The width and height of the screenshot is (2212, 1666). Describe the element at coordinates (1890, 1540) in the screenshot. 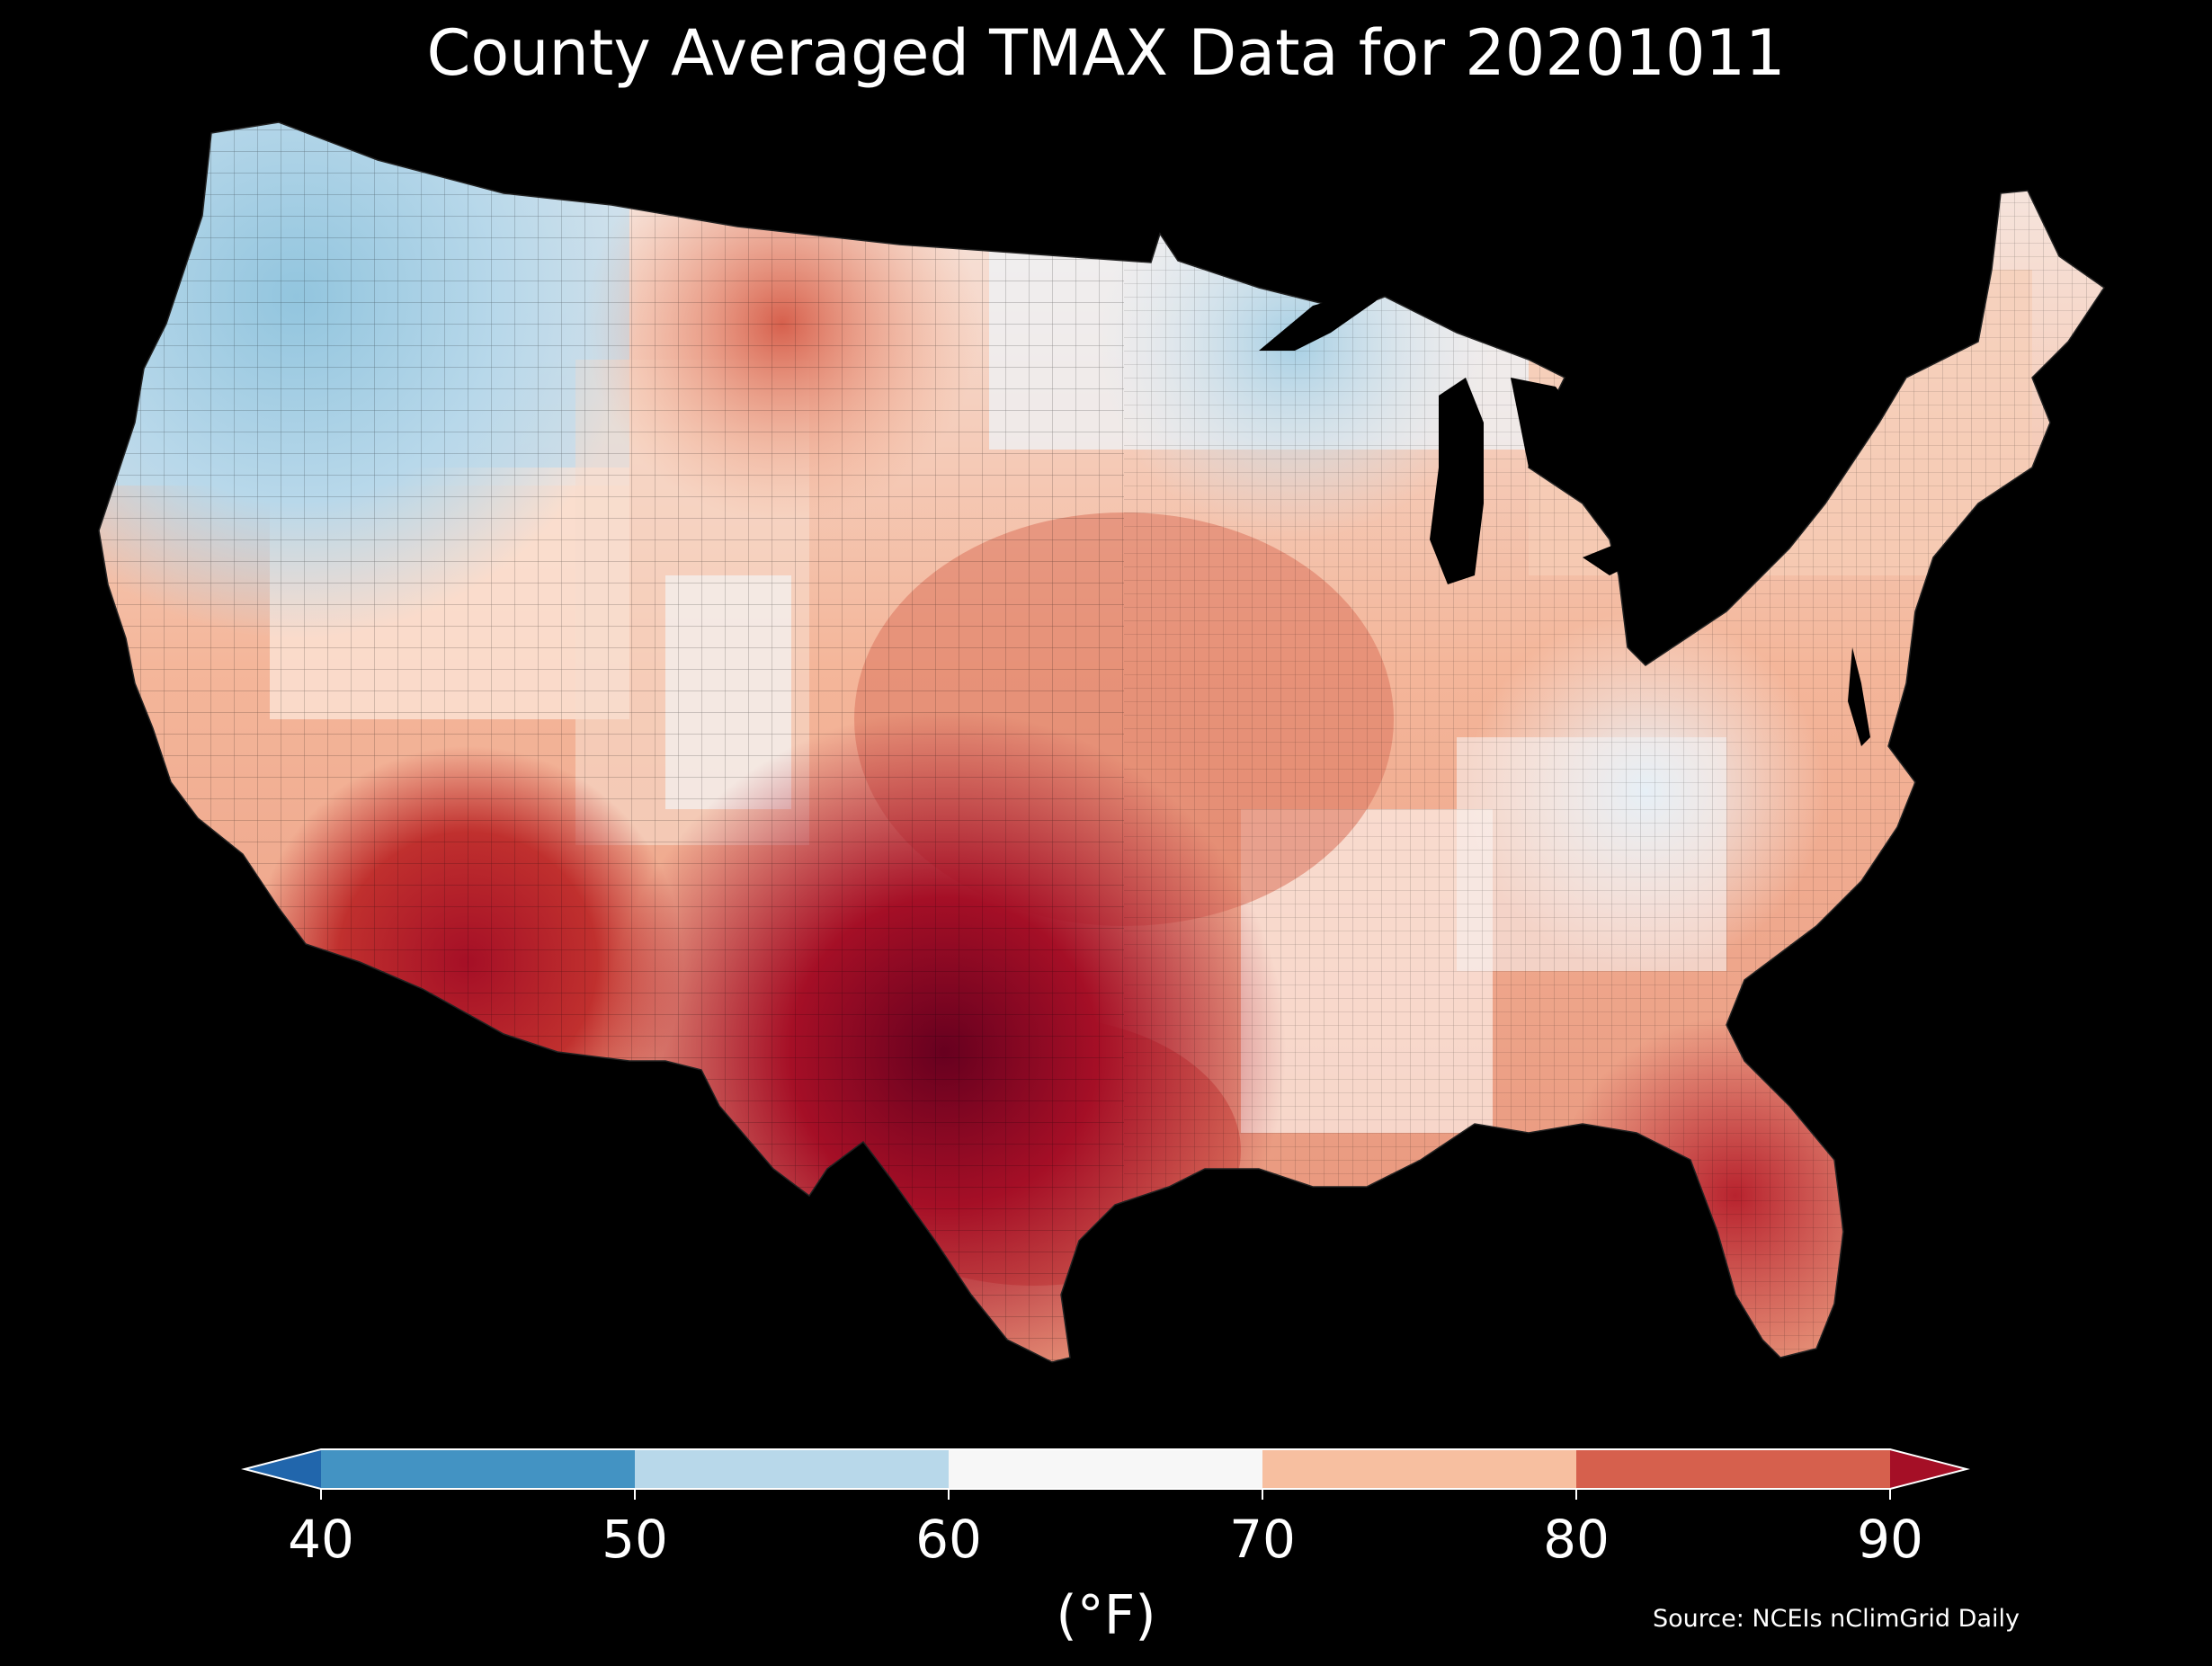

I see `colorbar-tick-label: 90` at that location.